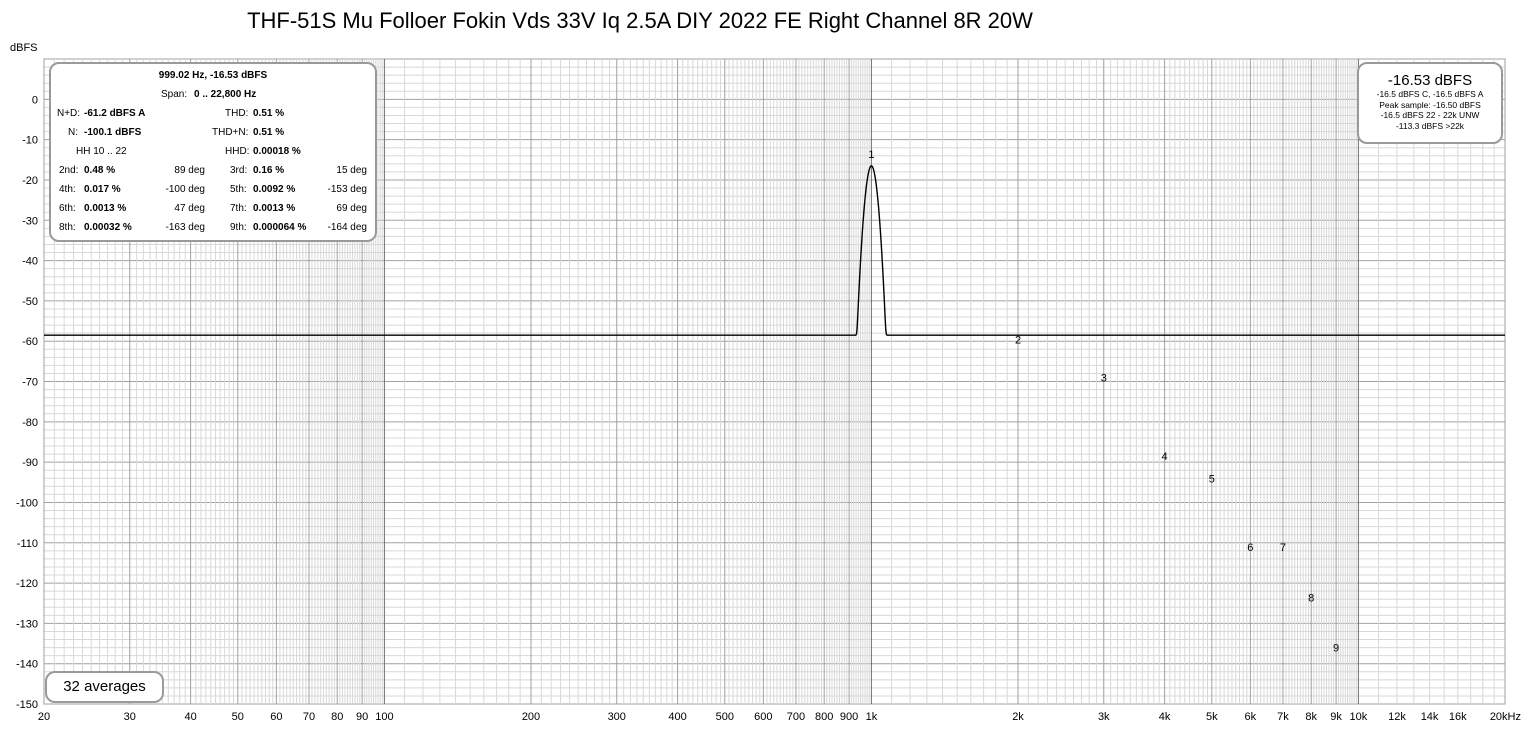 The image size is (1526, 729). Describe the element at coordinates (824, 717) in the screenshot. I see `x-tick-label: 800` at that location.